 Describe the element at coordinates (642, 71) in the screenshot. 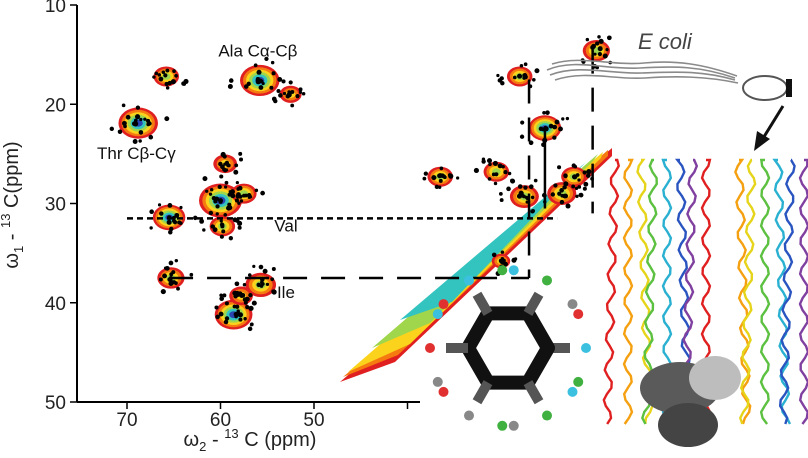

I see `flagella-icon` at that location.